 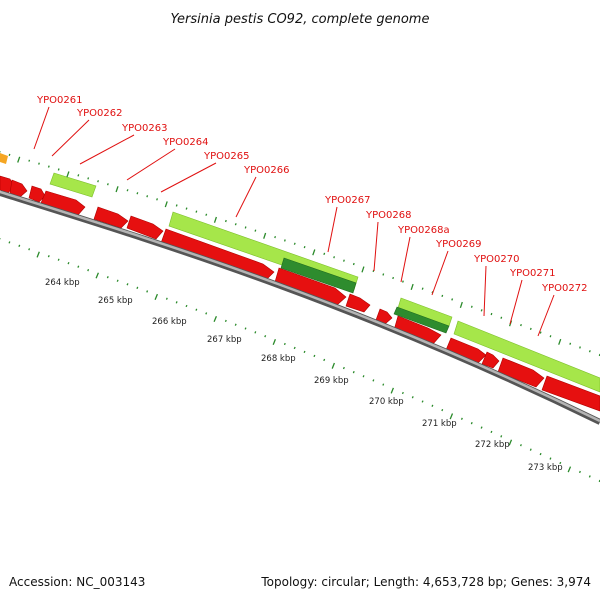 What do you see at coordinates (466, 350) in the screenshot?
I see `cds-ypo0270-fwd` at bounding box center [466, 350].